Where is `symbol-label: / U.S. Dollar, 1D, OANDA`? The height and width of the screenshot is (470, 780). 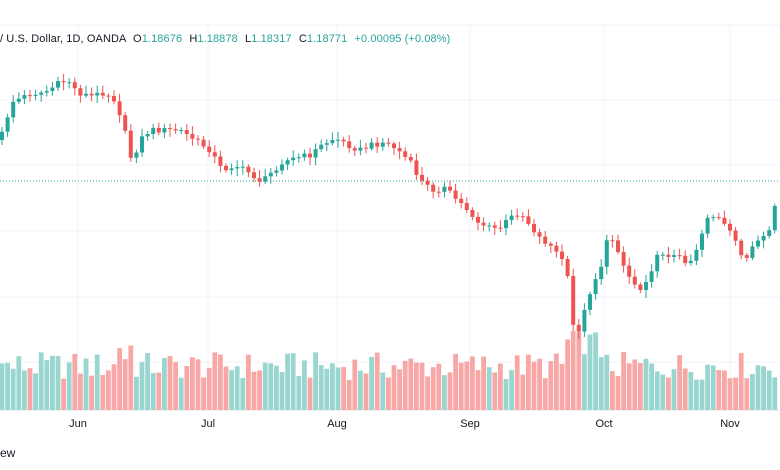 symbol-label: / U.S. Dollar, 1D, OANDA is located at coordinates (63, 39).